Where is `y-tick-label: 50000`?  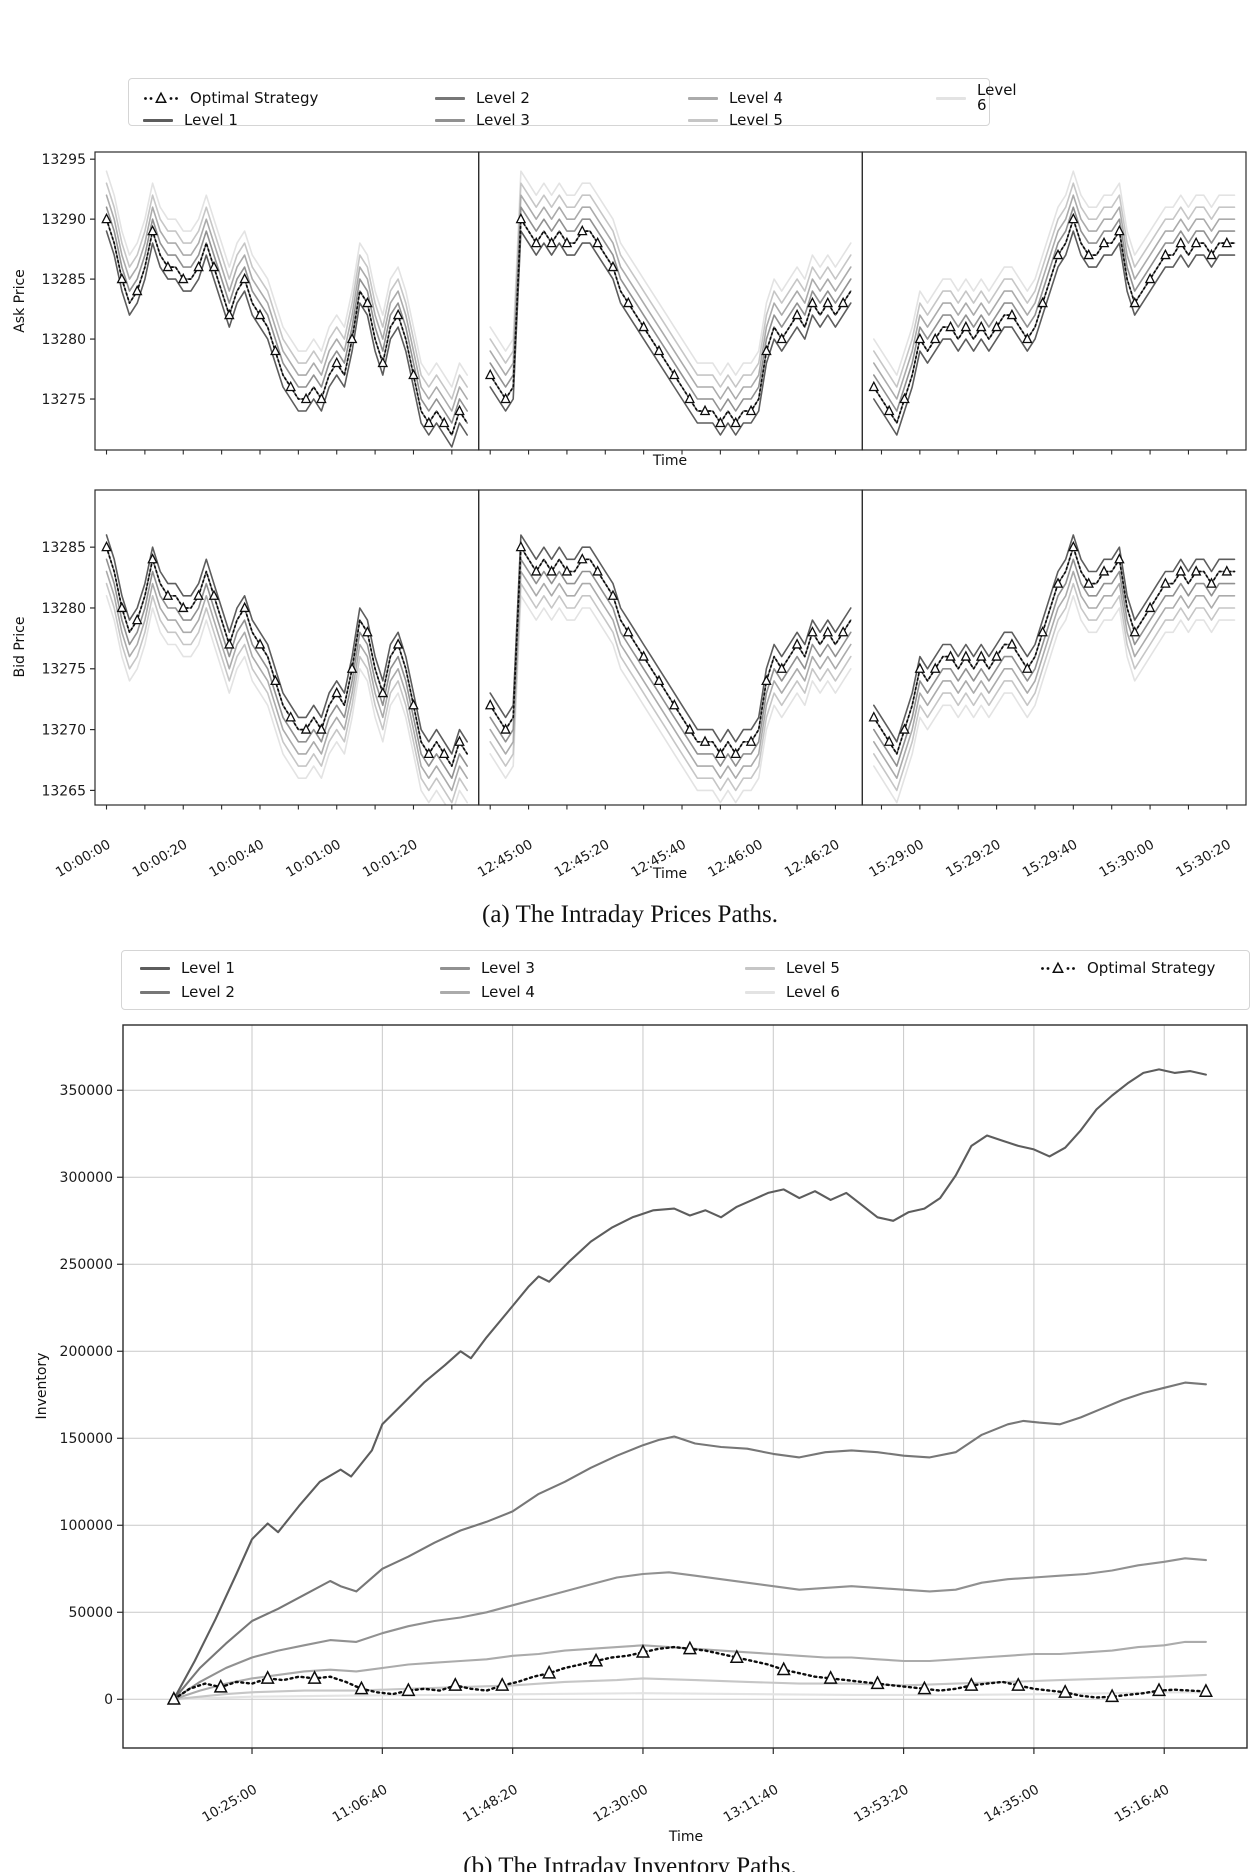
y-tick-label: 50000 is located at coordinates (90, 1613).